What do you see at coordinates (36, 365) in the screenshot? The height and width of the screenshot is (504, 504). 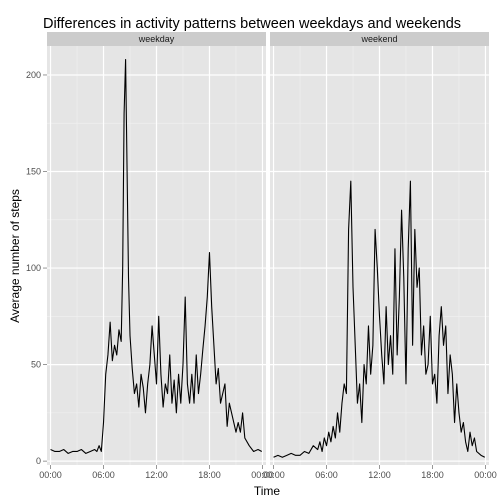 I see `y-tick-label: 50` at bounding box center [36, 365].